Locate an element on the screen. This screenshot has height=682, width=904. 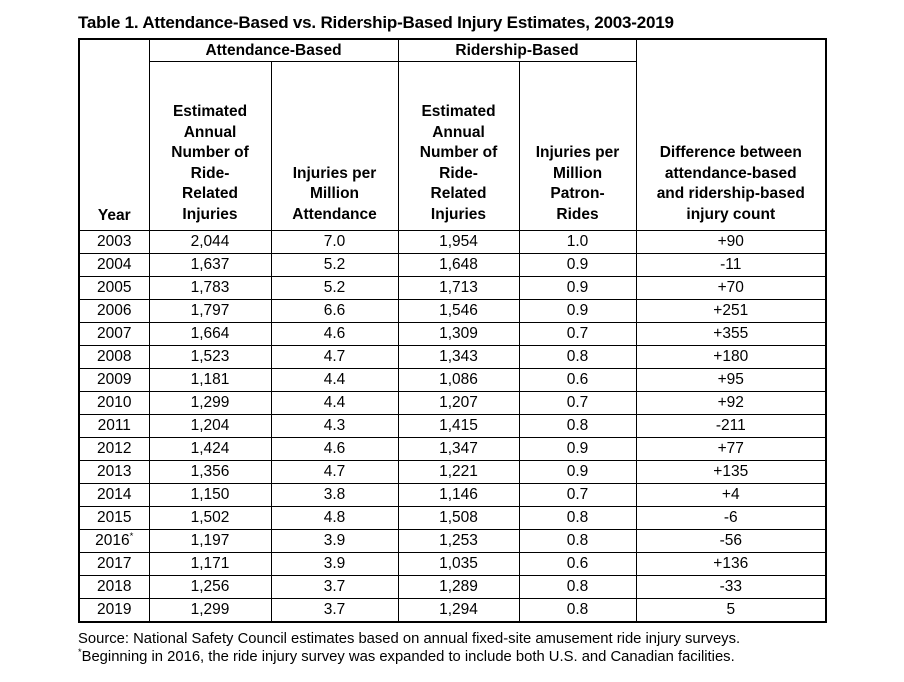
table-row: 2008 1,523 4.7 1,343 0.8 +180 is located at coordinates (452, 357).